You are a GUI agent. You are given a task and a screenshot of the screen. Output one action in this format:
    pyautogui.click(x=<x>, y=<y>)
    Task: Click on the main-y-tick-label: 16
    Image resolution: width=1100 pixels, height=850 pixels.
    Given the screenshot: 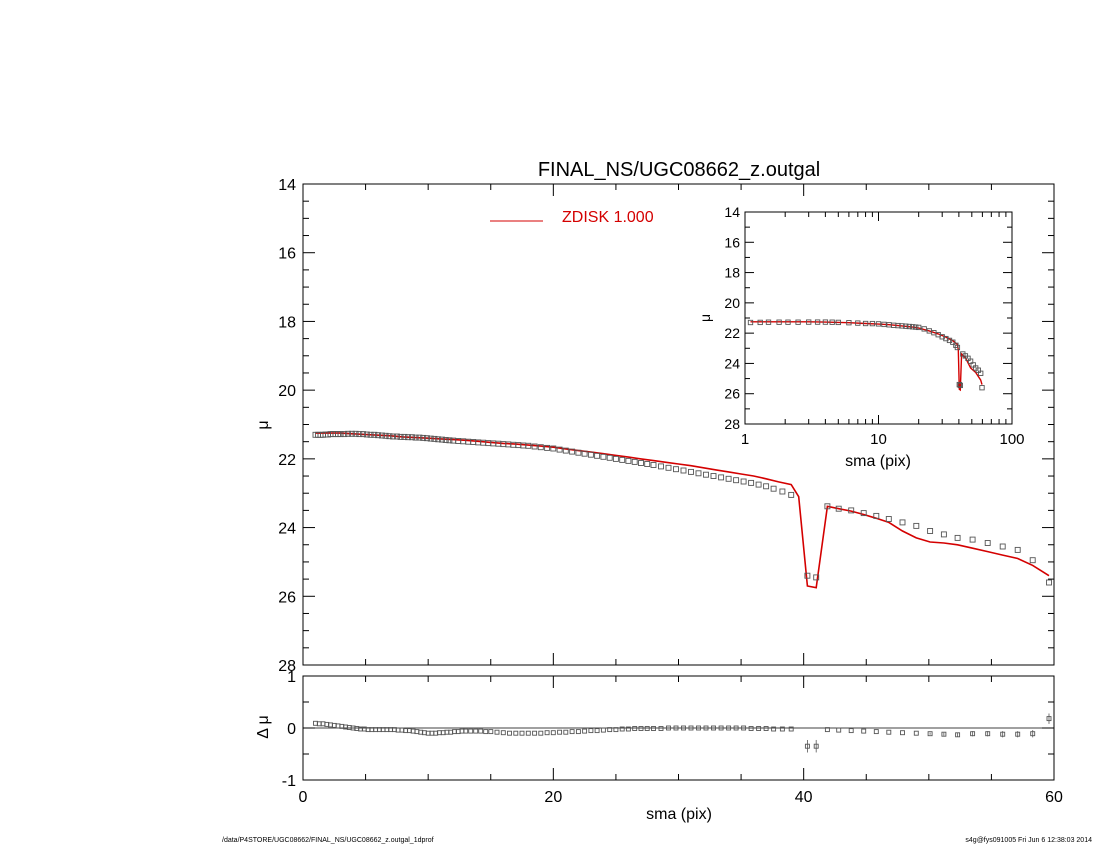 What is the action you would take?
    pyautogui.click(x=287, y=254)
    